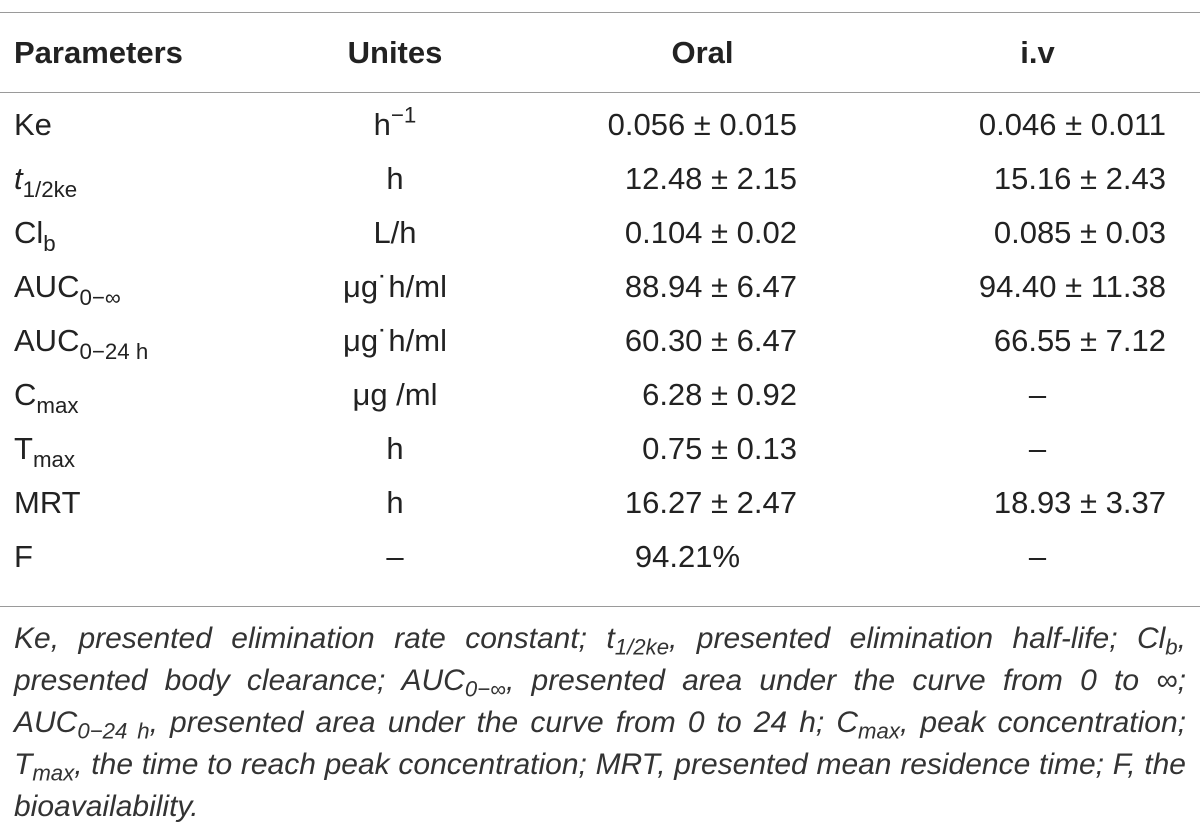  Describe the element at coordinates (1072, 124) in the screenshot. I see `row-iv-value: 0.046 ± 0.011` at that location.